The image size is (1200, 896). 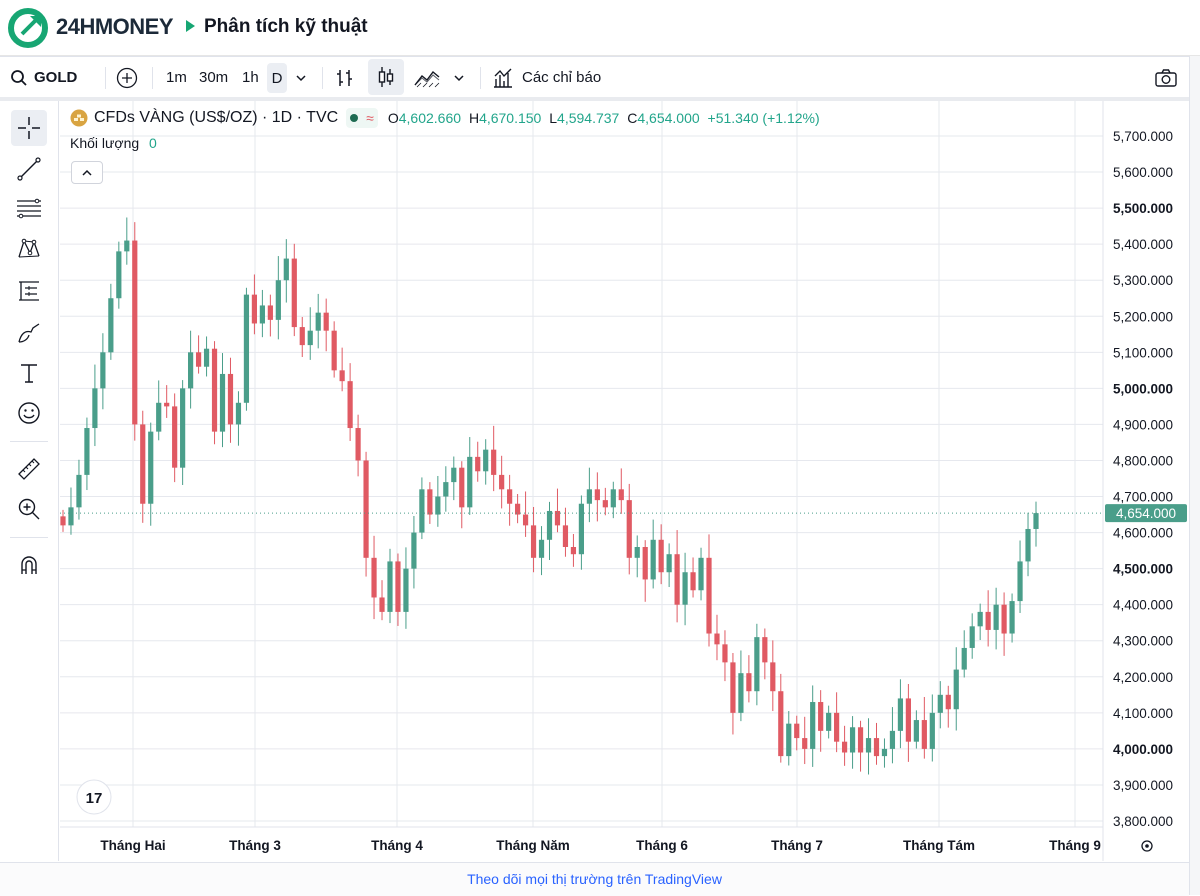 I want to click on change-value: +51.340 (+1.12%), so click(x=763, y=118).